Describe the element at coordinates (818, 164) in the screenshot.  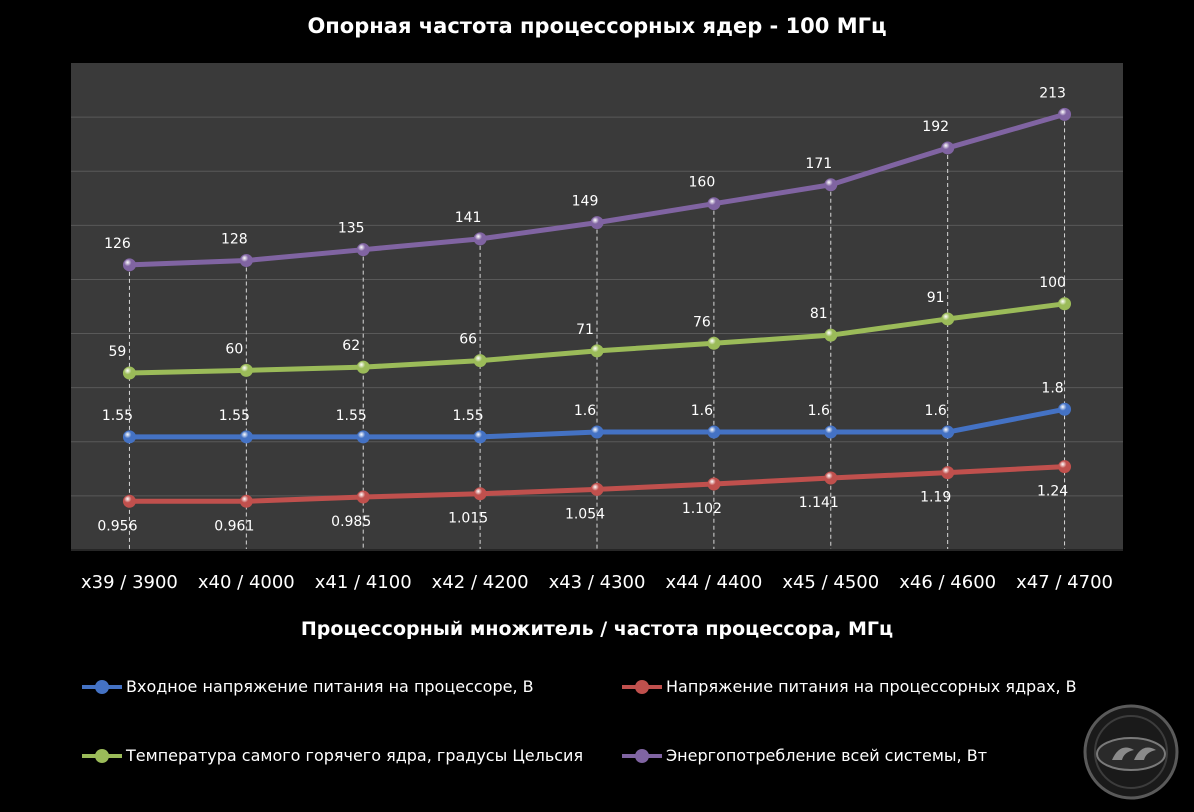
I see `data-label: 171` at that location.